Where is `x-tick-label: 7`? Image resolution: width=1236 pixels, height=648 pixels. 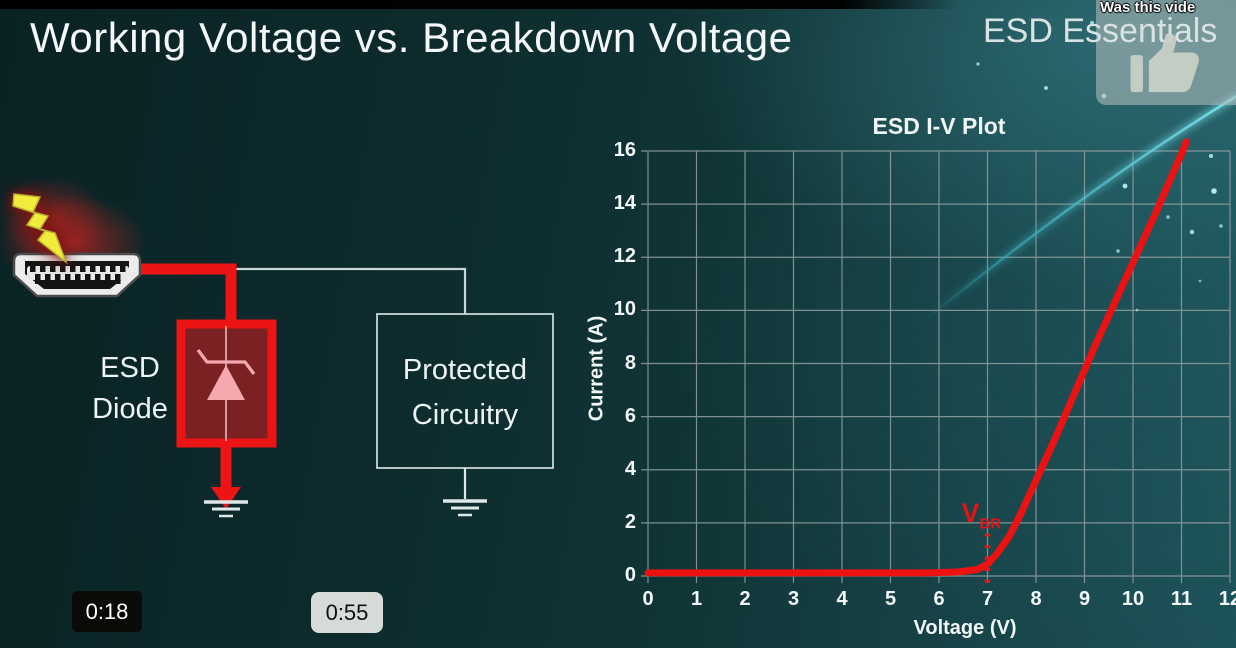 x-tick-label: 7 is located at coordinates (987, 599).